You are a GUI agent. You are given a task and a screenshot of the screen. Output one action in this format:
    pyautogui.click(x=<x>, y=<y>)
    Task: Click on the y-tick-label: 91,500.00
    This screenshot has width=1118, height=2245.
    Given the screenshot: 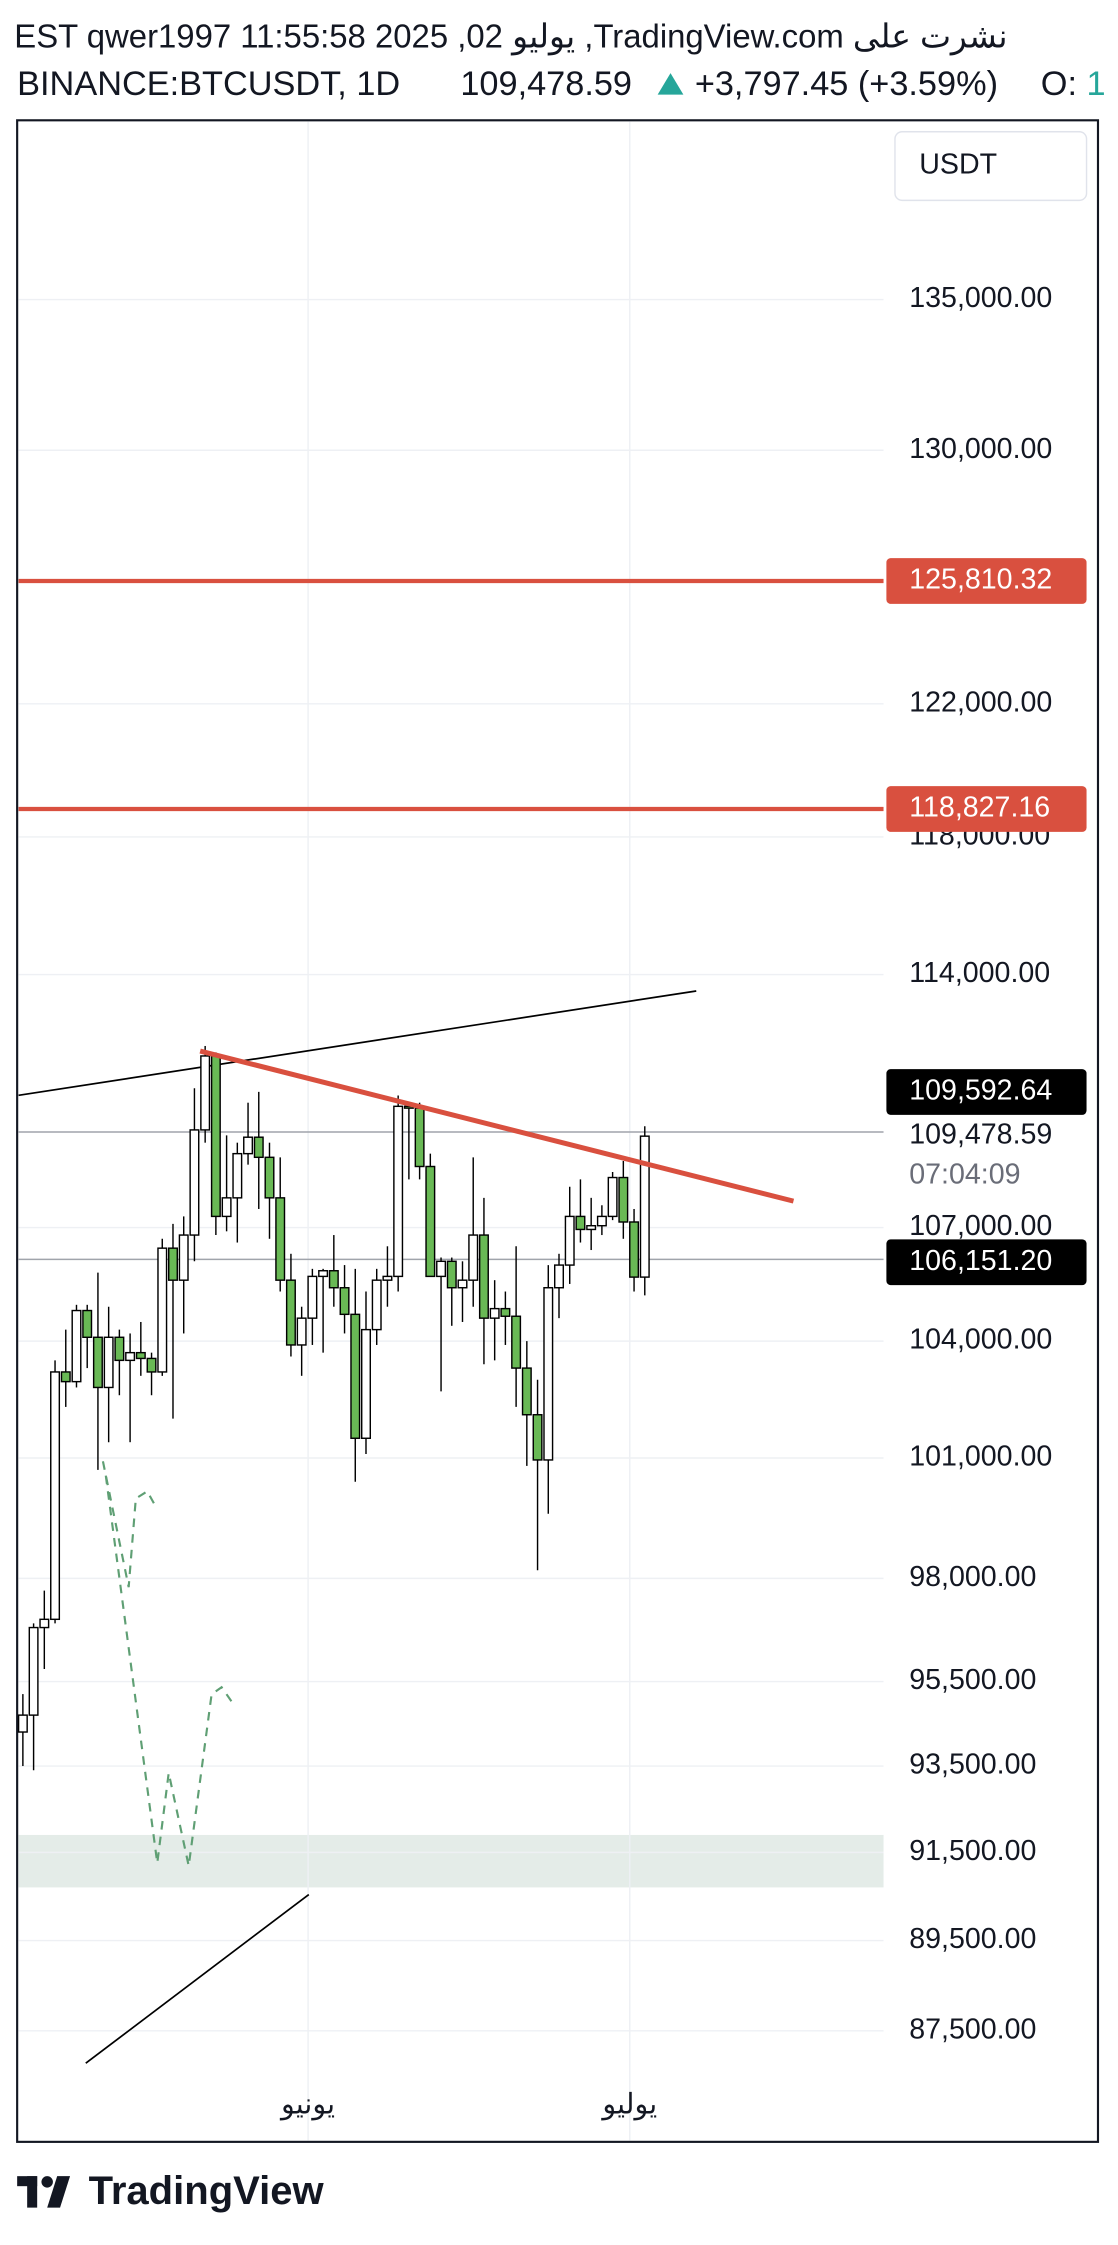 What is the action you would take?
    pyautogui.click(x=972, y=1851)
    